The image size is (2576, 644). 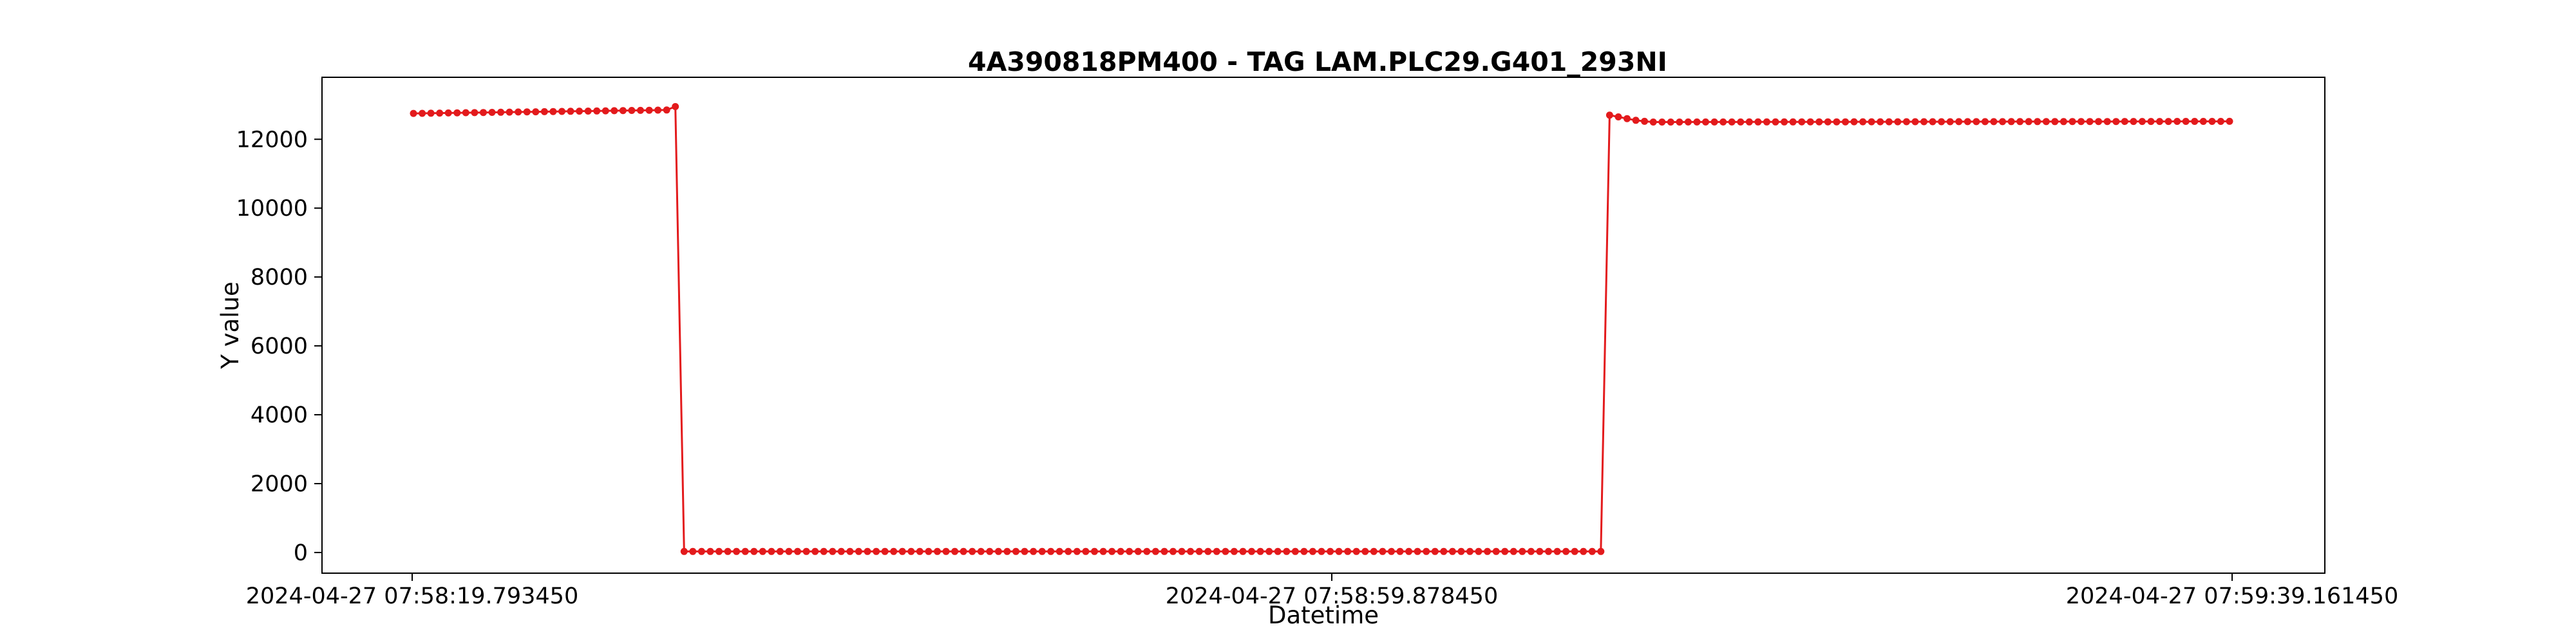 What do you see at coordinates (1323, 615) in the screenshot?
I see `x-axis-label: Datetime` at bounding box center [1323, 615].